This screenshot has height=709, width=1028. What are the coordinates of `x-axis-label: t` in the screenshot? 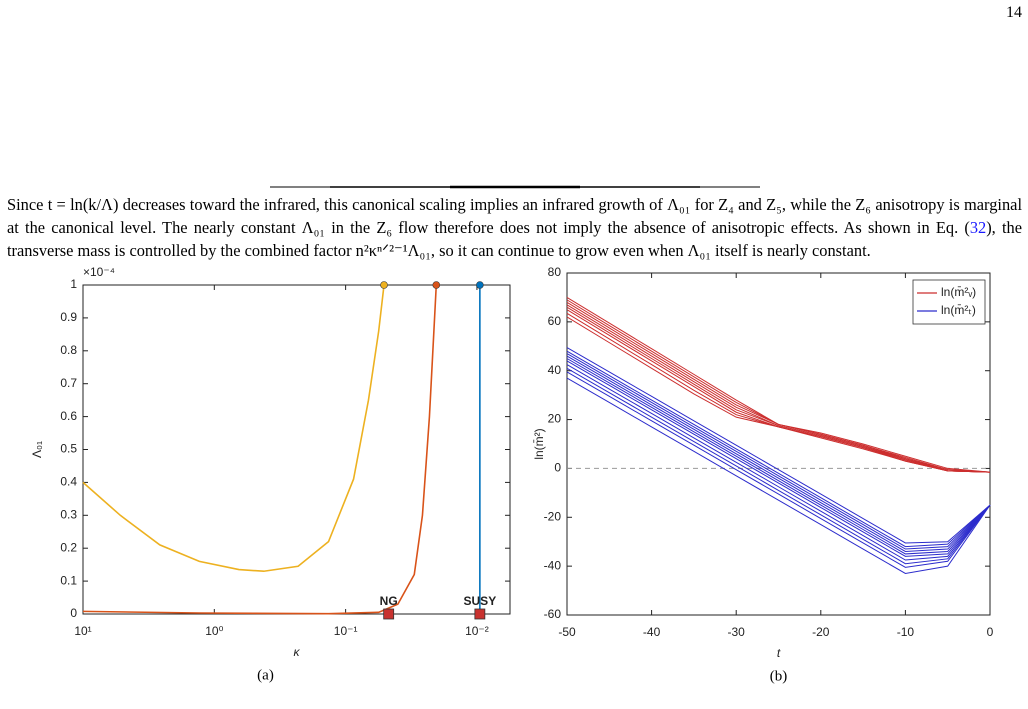 It's located at (779, 653).